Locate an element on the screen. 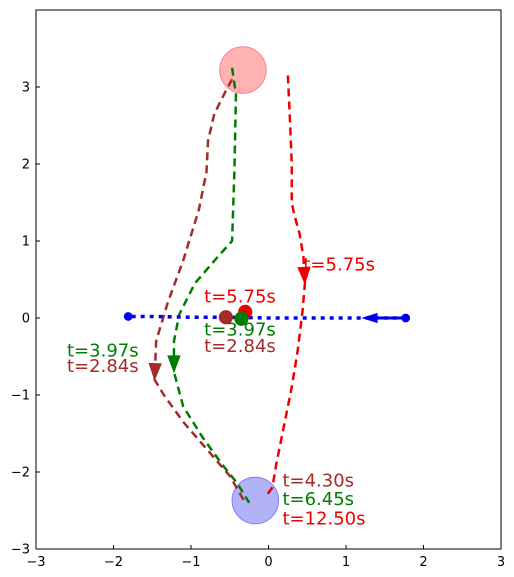 Image resolution: width=514 pixels, height=577 pixels. trajectory-green is located at coordinates (211, 285).